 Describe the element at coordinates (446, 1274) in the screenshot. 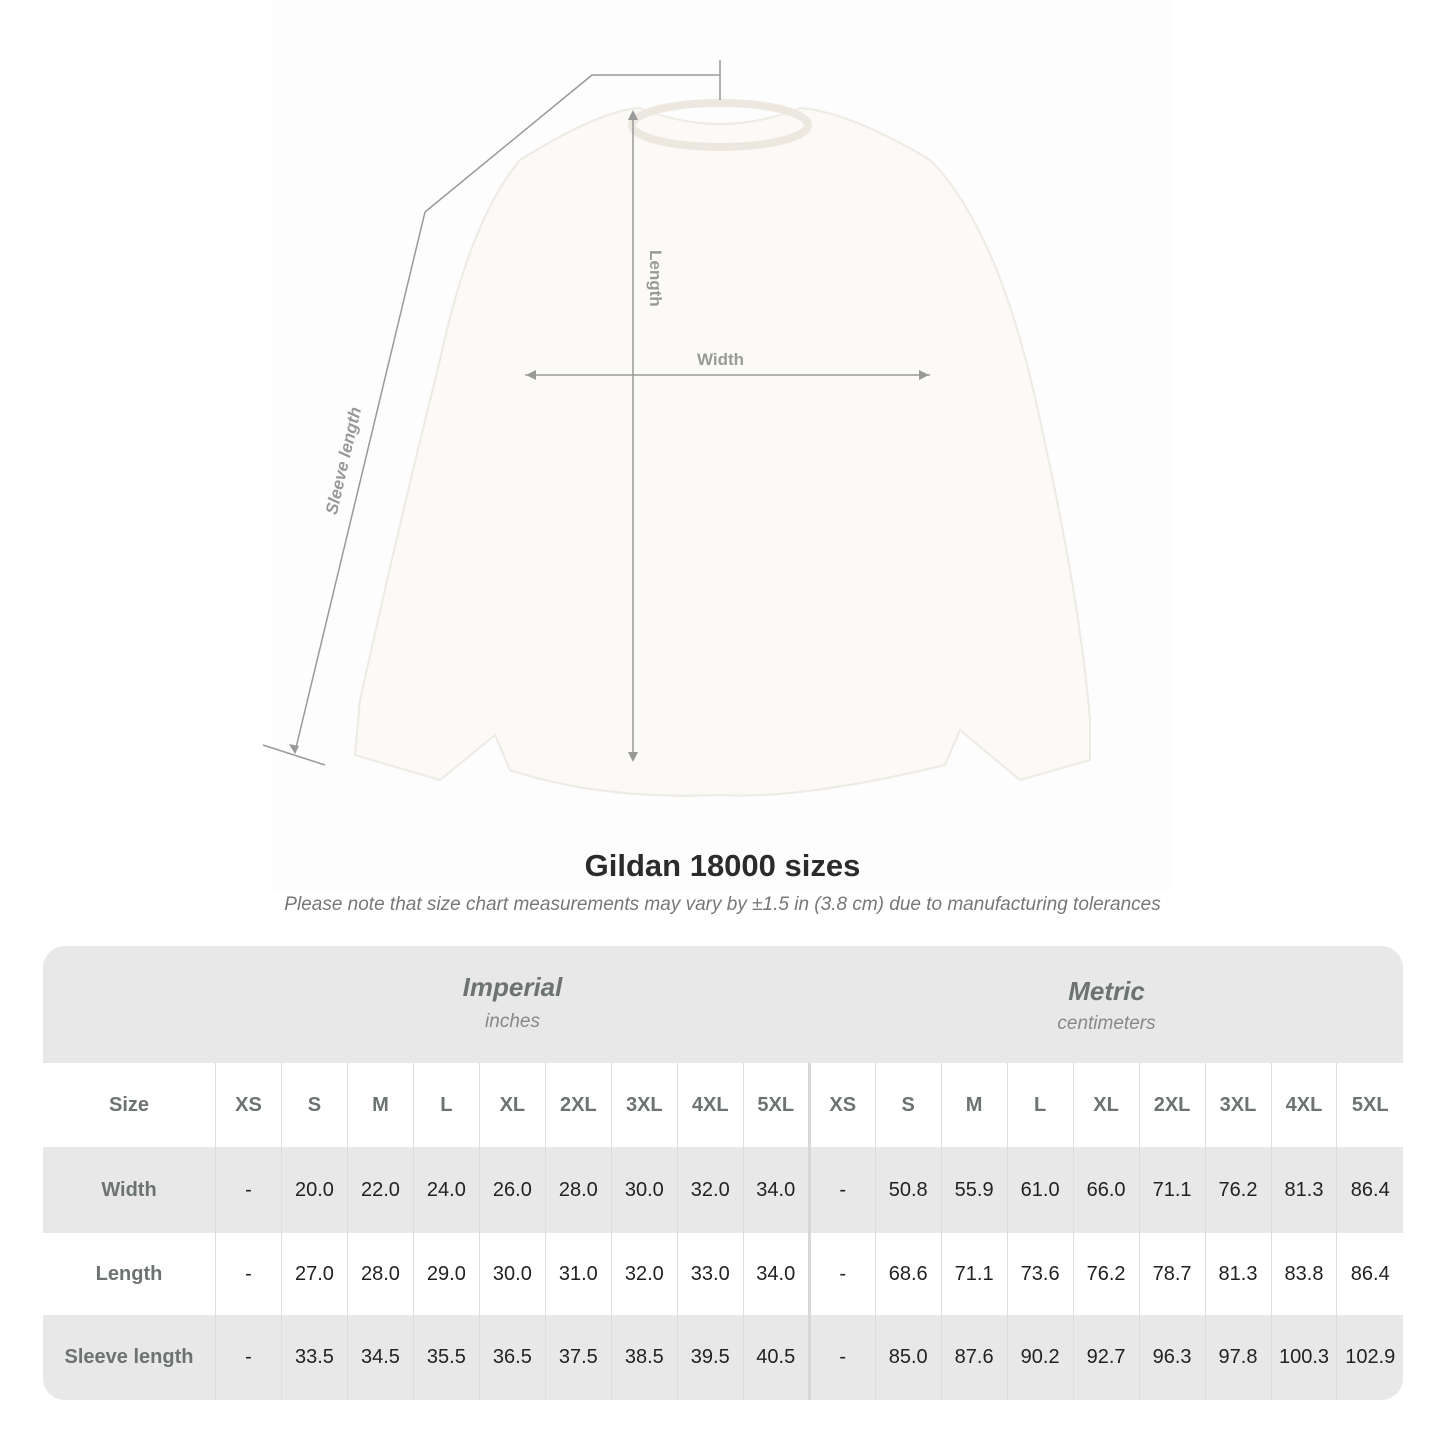

I see `imperial-value: 29.0` at that location.